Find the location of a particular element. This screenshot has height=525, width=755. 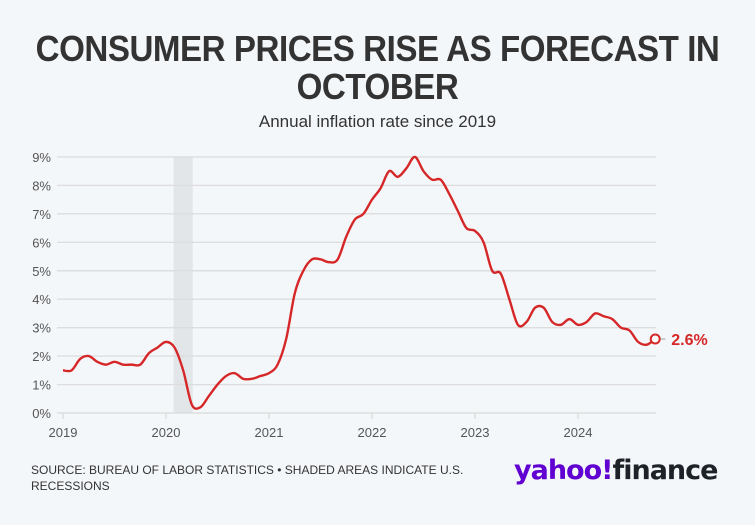

y-tick-label: 1% is located at coordinates (41, 385).